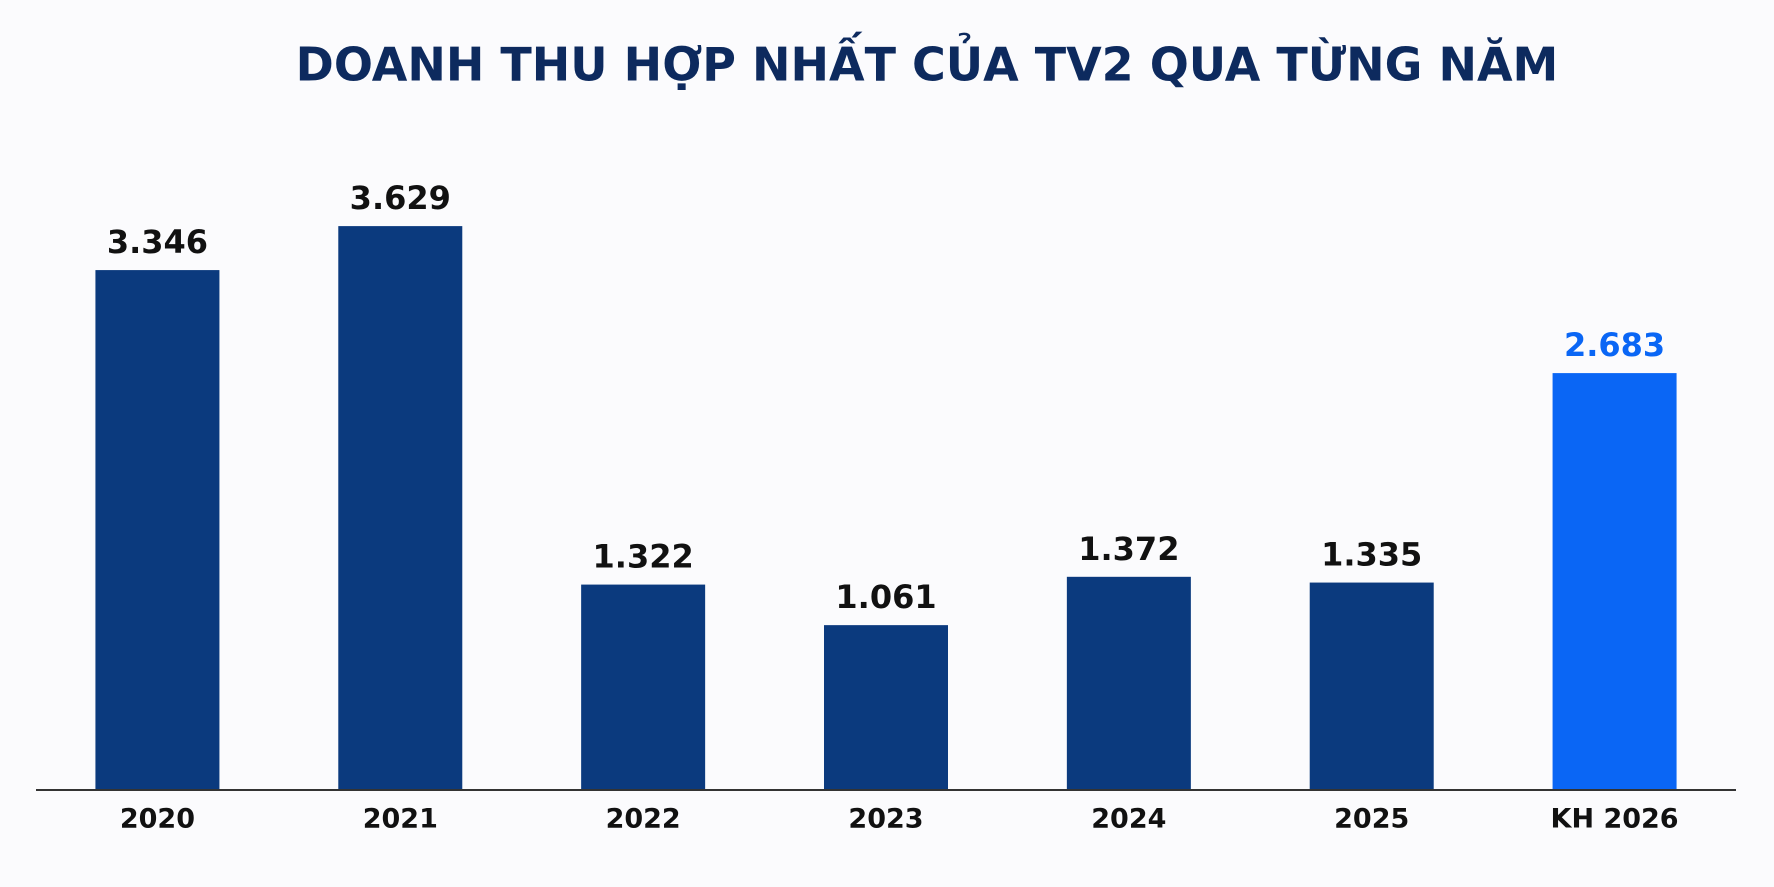 The width and height of the screenshot is (1774, 887). I want to click on value-label: 1.061, so click(885, 597).